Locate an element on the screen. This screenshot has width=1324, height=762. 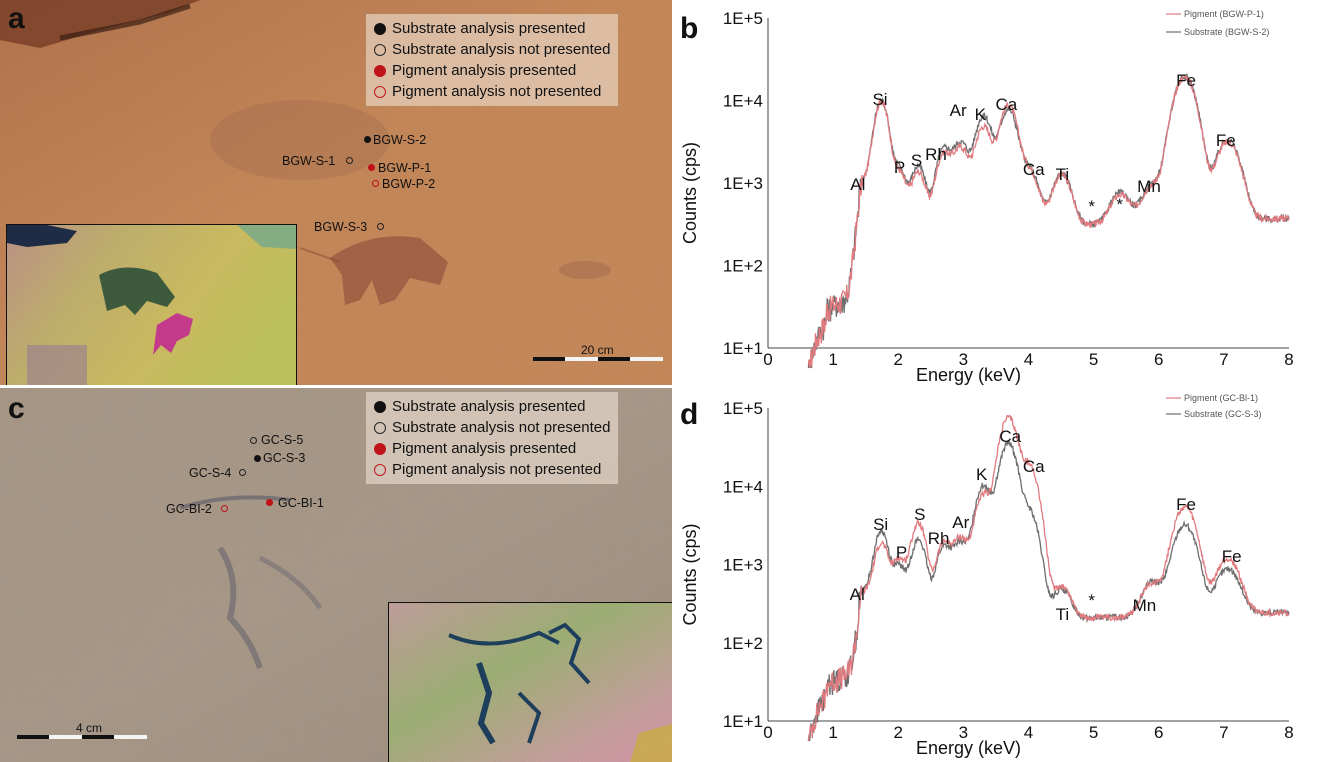
legend-label: Substrate analysis not presented is located at coordinates (501, 49).